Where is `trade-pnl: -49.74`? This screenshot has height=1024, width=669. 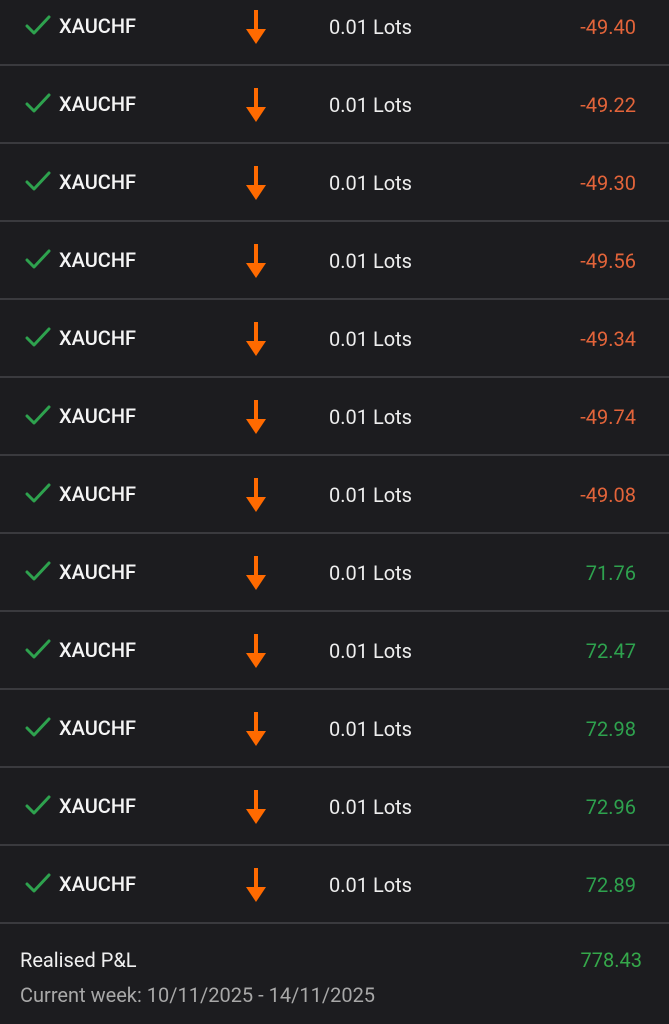
trade-pnl: -49.74 is located at coordinates (608, 417).